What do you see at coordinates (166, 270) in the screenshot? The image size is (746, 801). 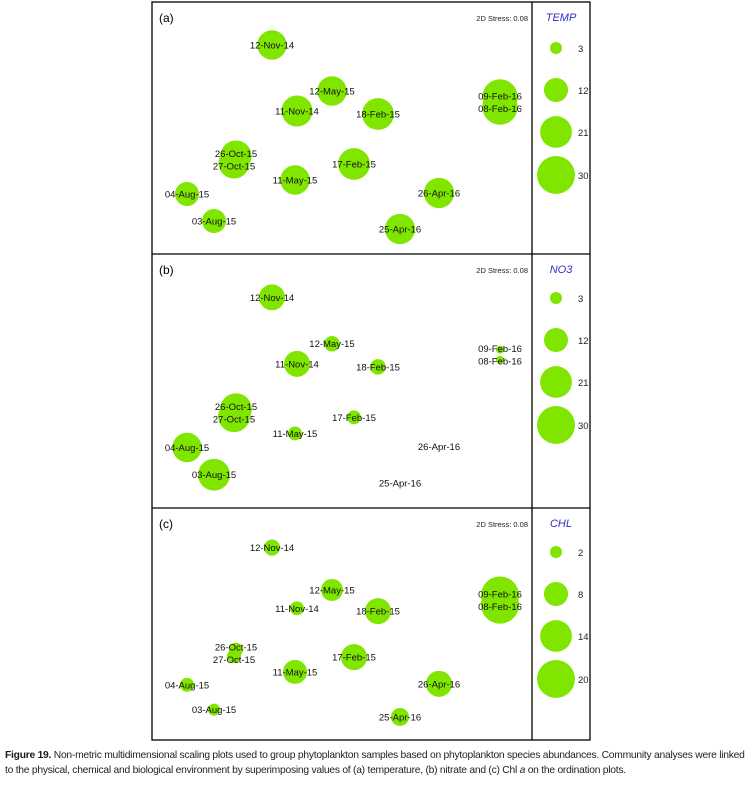 I see `panel-label: (b)` at bounding box center [166, 270].